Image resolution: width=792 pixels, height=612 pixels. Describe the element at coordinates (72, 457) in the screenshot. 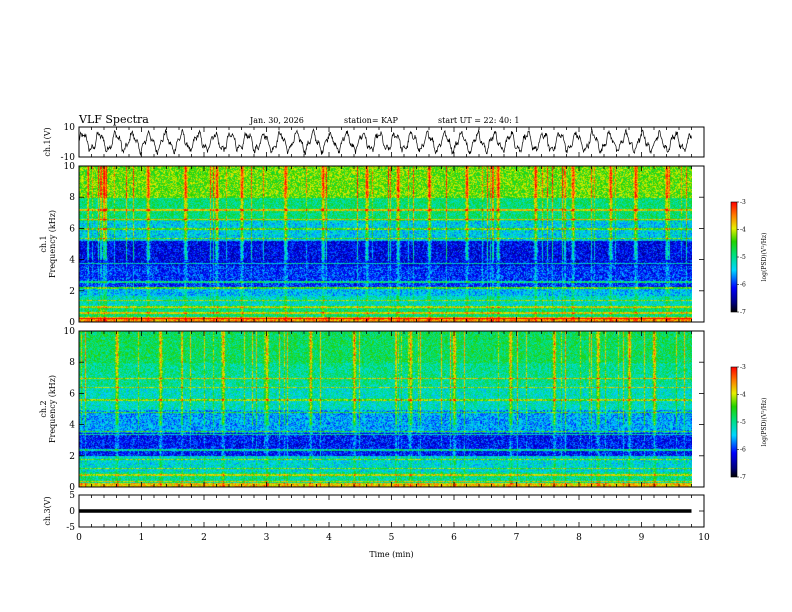

I see `ch2-spec-ytick-label: 2` at that location.